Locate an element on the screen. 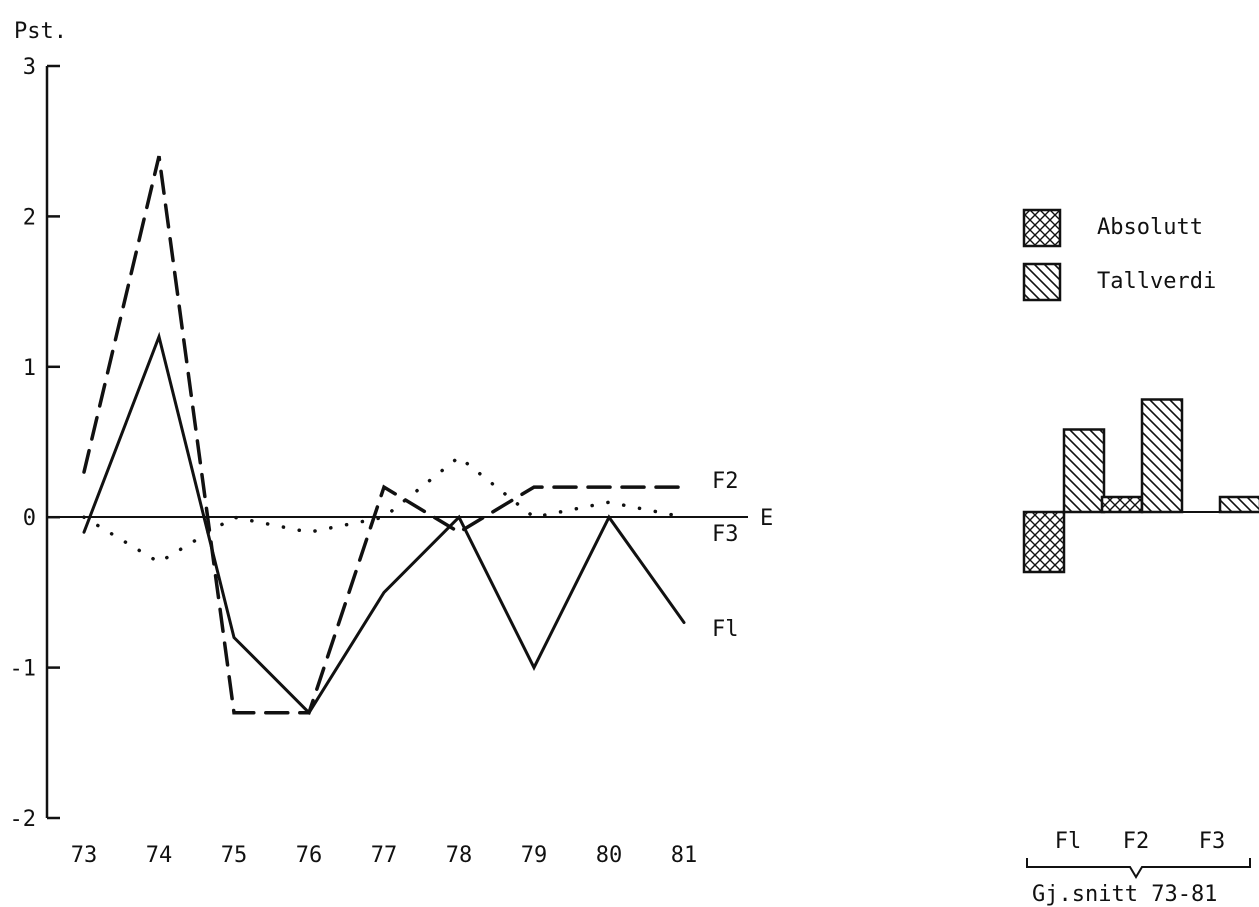  x-tick-label: 78 is located at coordinates (459, 855).